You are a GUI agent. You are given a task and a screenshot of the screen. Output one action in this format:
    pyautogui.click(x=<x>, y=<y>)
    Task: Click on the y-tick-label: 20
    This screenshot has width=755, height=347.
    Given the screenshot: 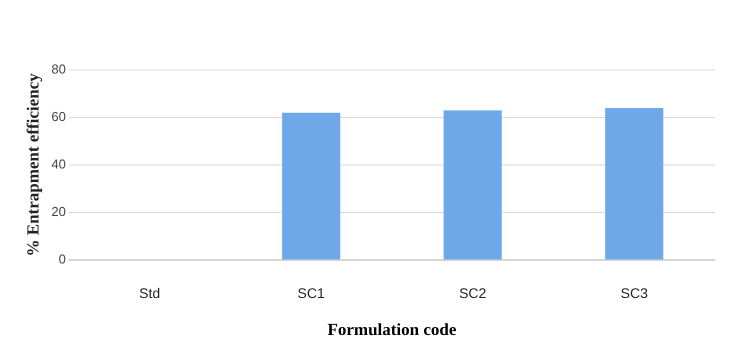 What is the action you would take?
    pyautogui.click(x=58, y=211)
    